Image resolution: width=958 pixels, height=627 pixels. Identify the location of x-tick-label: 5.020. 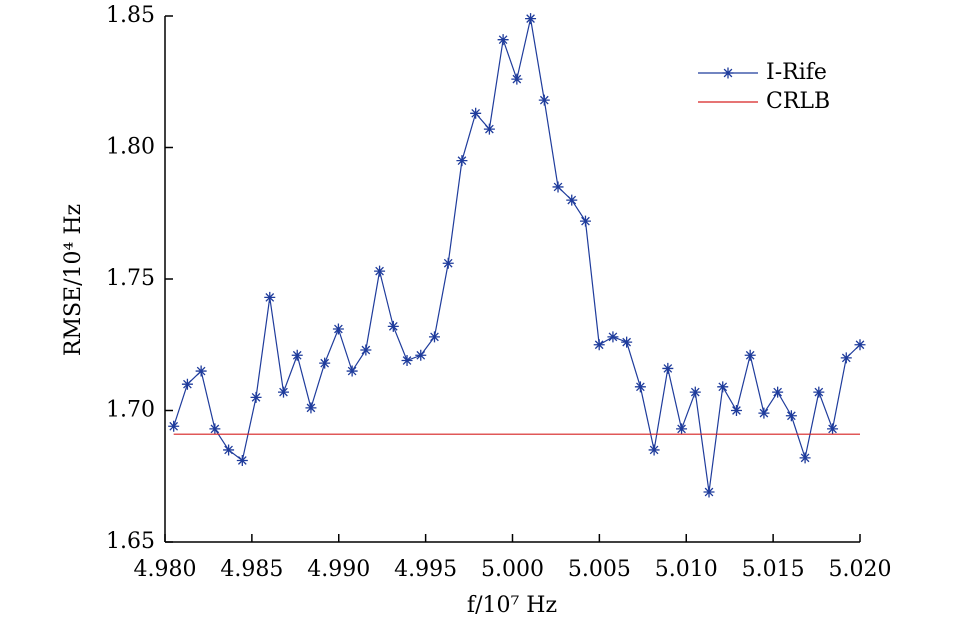
(860, 569).